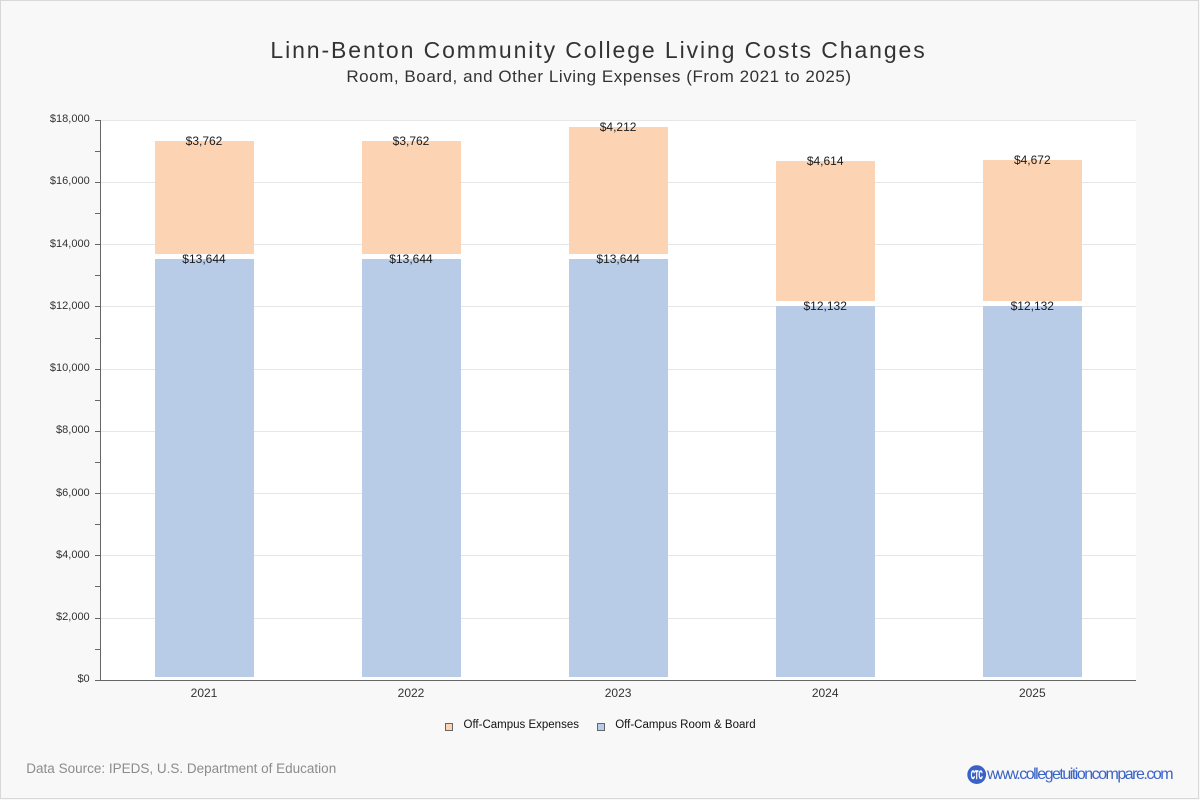  What do you see at coordinates (976, 776) in the screenshot?
I see `svg-text: CTC` at bounding box center [976, 776].